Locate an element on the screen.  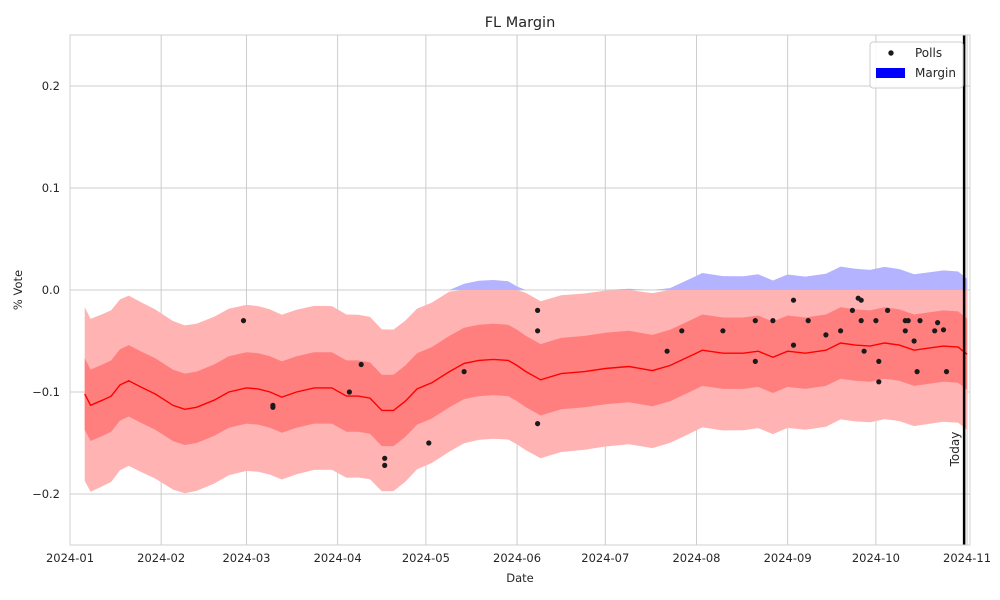
today-marker: Today is located at coordinates (957, 290).